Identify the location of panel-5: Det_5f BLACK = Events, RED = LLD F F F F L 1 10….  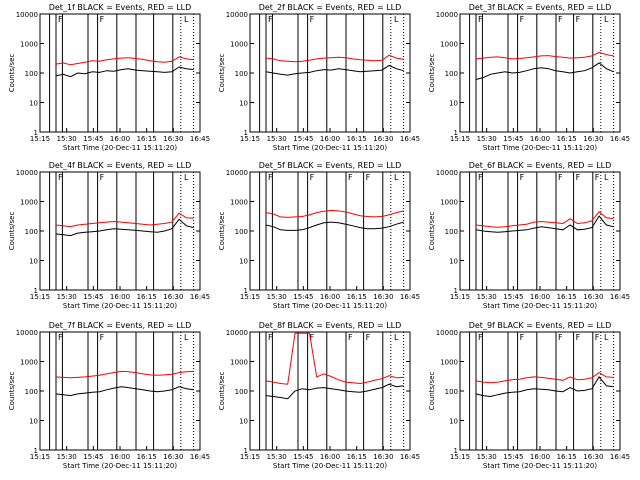
(319, 235).